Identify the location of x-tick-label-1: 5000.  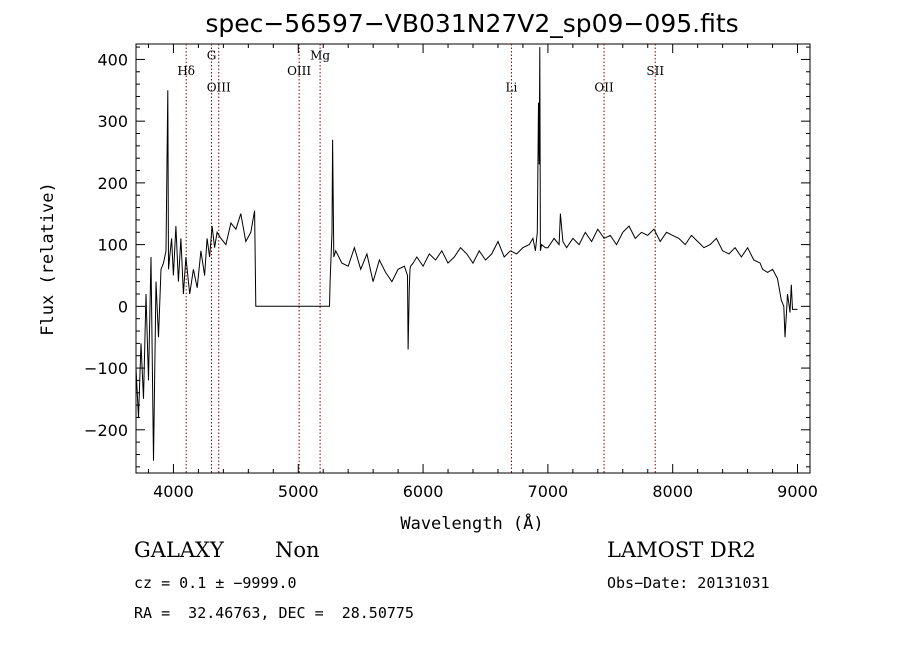
(298, 491).